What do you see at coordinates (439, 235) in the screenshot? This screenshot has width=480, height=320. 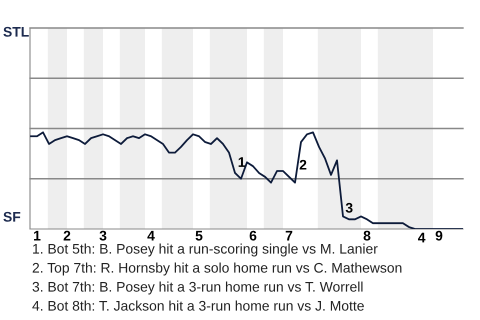 I see `x-tick-label: 9` at bounding box center [439, 235].